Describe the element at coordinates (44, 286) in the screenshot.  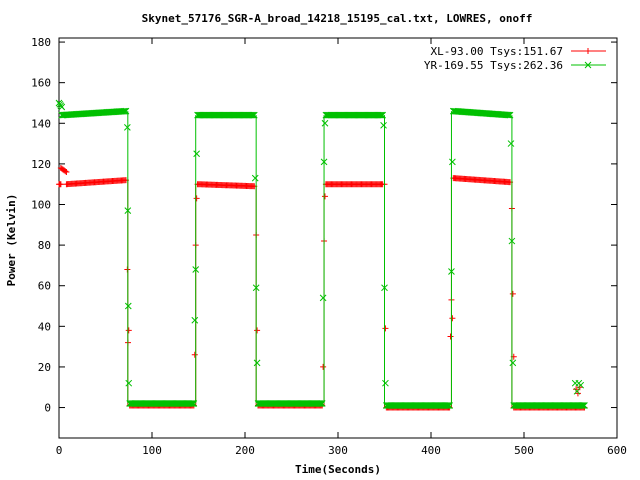
I see `y-tick-label: 60` at that location.